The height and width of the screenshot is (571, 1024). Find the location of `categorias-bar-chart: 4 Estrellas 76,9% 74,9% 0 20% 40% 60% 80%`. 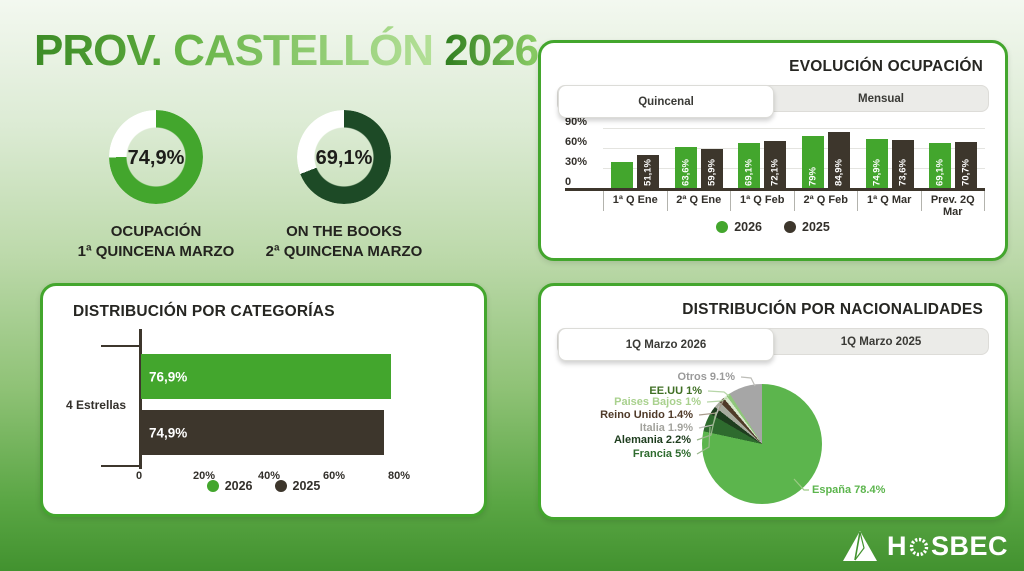

categorias-bar-chart: 4 Estrellas 76,9% 74,9% 0 20% 40% 60% 80% is located at coordinates (263, 404).